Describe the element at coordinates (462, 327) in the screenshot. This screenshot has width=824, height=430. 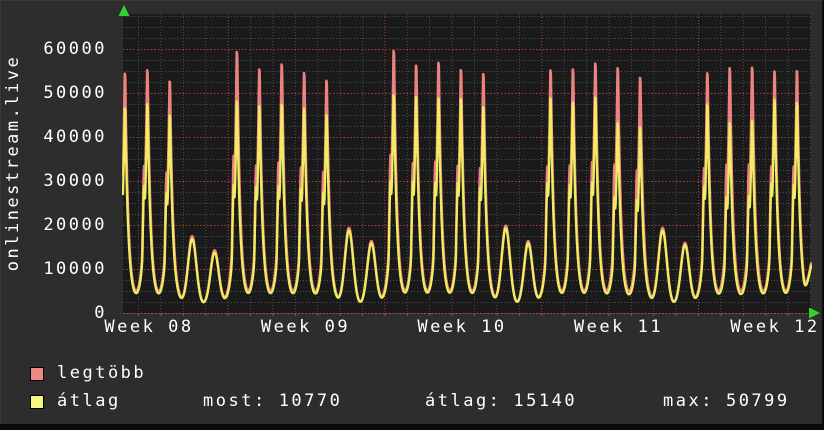
I see `x-axis-week-label: Week 10` at that location.